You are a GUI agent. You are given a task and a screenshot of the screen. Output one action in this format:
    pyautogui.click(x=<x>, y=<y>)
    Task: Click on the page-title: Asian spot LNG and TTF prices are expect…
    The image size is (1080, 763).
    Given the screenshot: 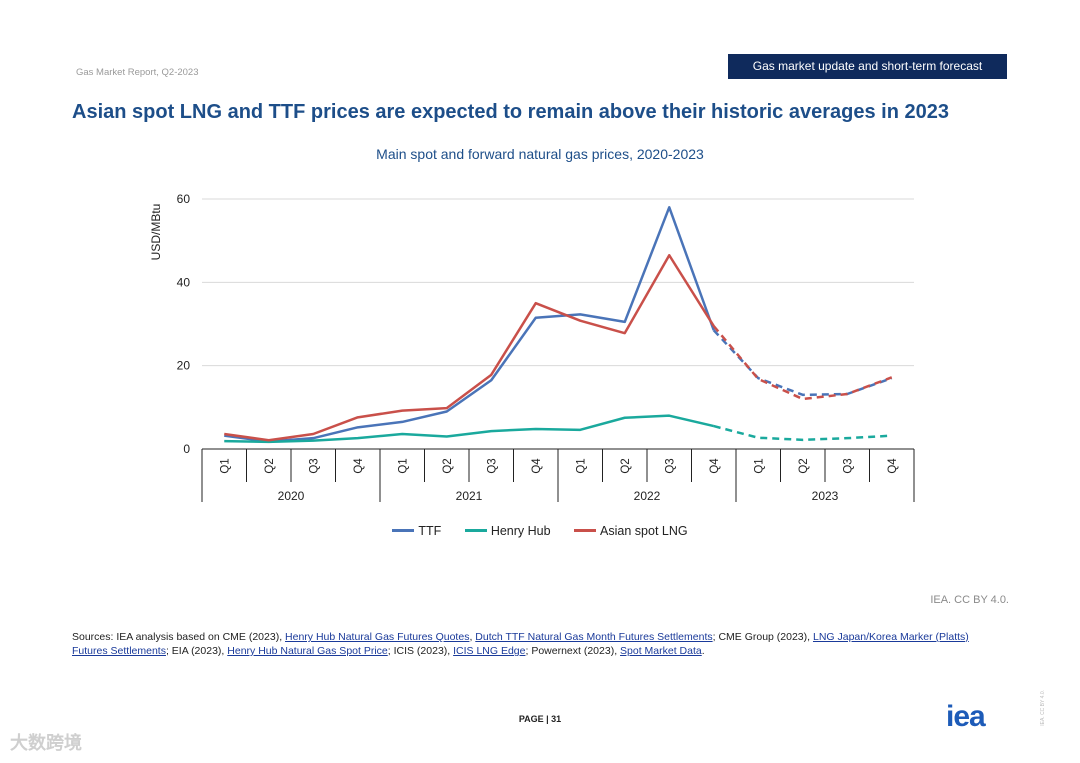 What is the action you would take?
    pyautogui.click(x=510, y=112)
    